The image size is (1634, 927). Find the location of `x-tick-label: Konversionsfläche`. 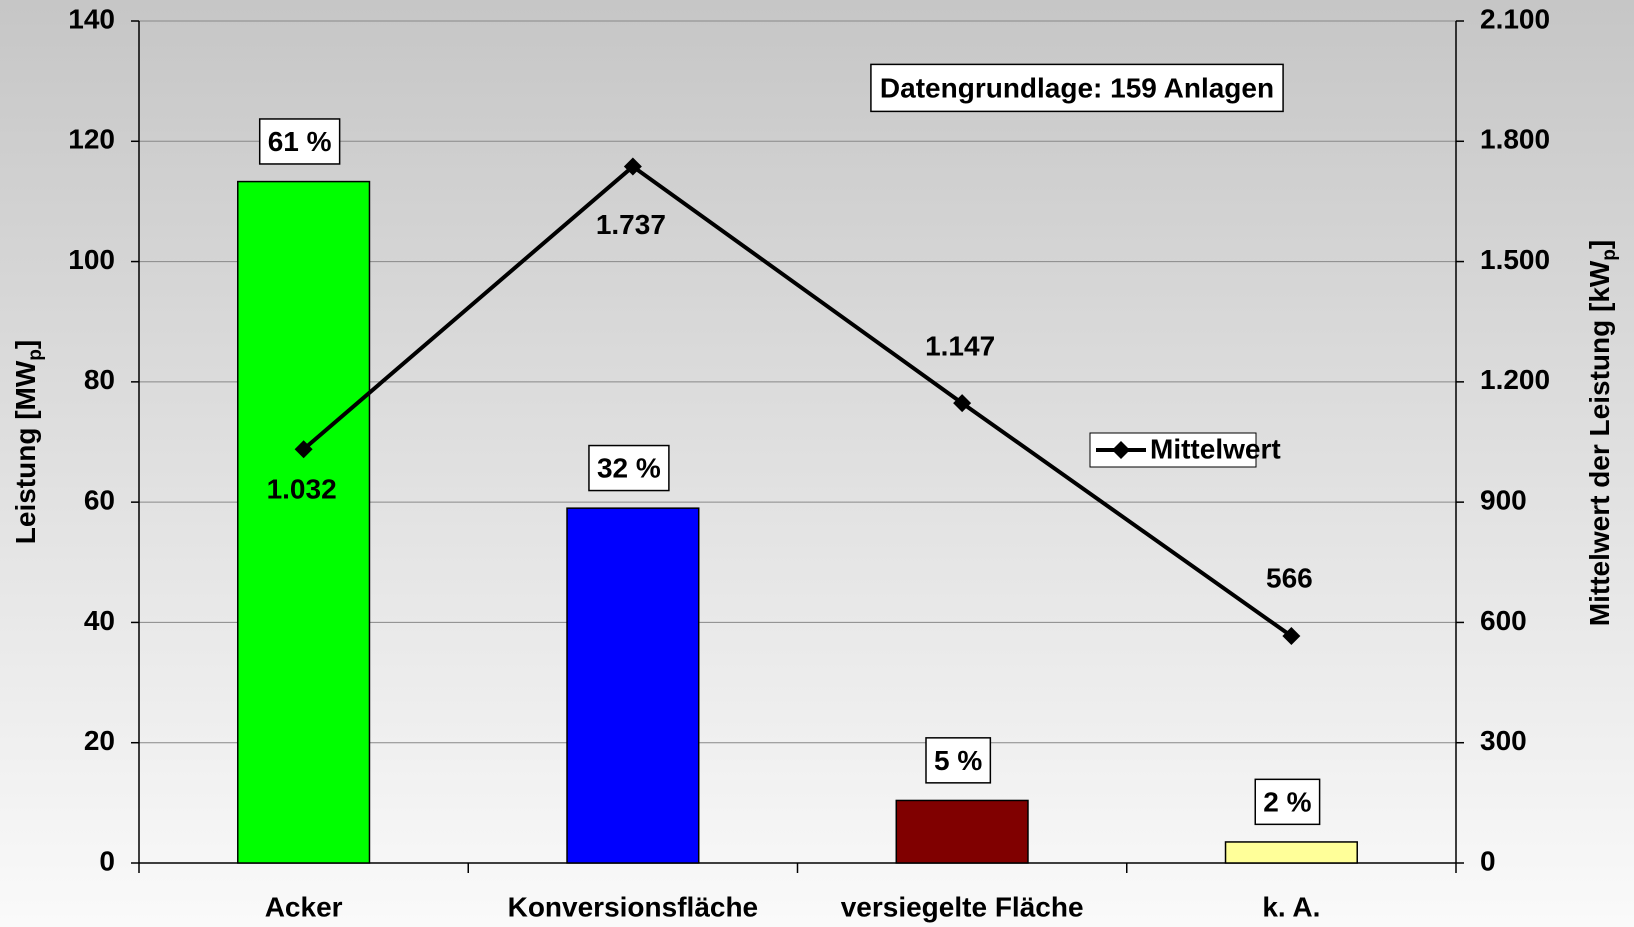

x-tick-label: Konversionsfläche is located at coordinates (633, 906).